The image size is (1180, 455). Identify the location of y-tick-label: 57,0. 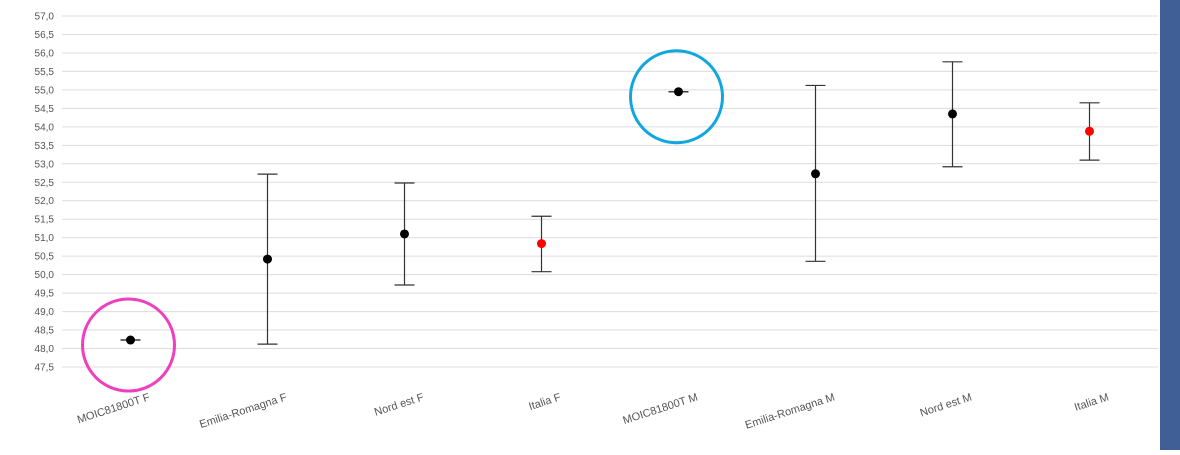
(45, 17).